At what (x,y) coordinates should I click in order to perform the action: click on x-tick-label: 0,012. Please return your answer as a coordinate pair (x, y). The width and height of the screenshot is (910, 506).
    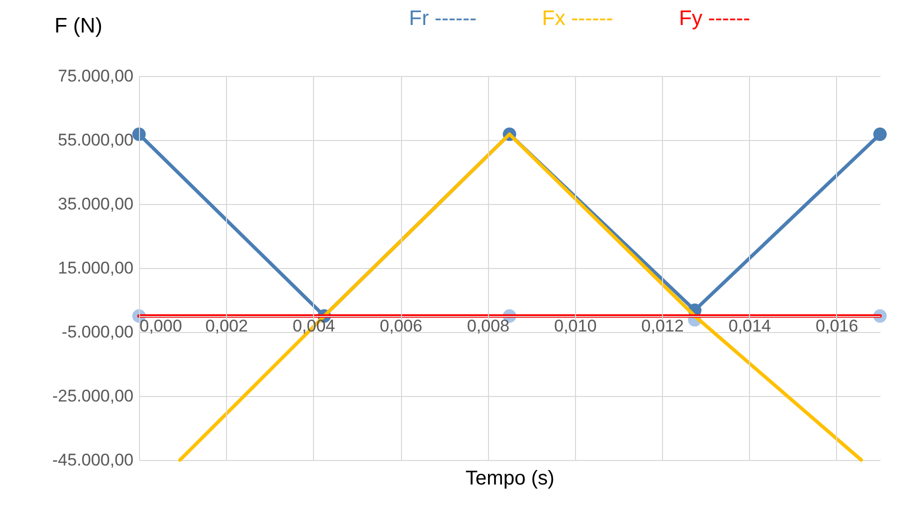
    Looking at the image, I should click on (662, 326).